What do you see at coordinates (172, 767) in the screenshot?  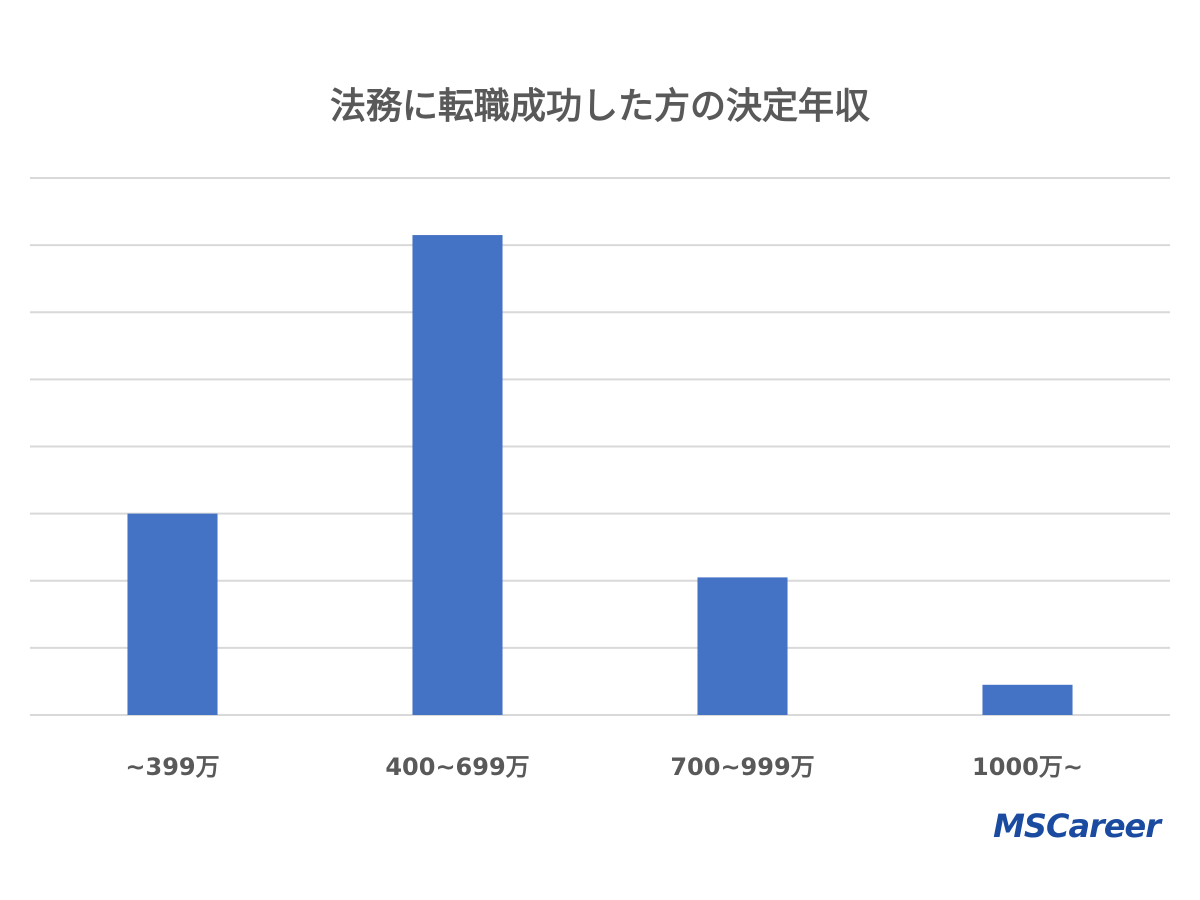 I see `x-tick-label: ~399万` at bounding box center [172, 767].